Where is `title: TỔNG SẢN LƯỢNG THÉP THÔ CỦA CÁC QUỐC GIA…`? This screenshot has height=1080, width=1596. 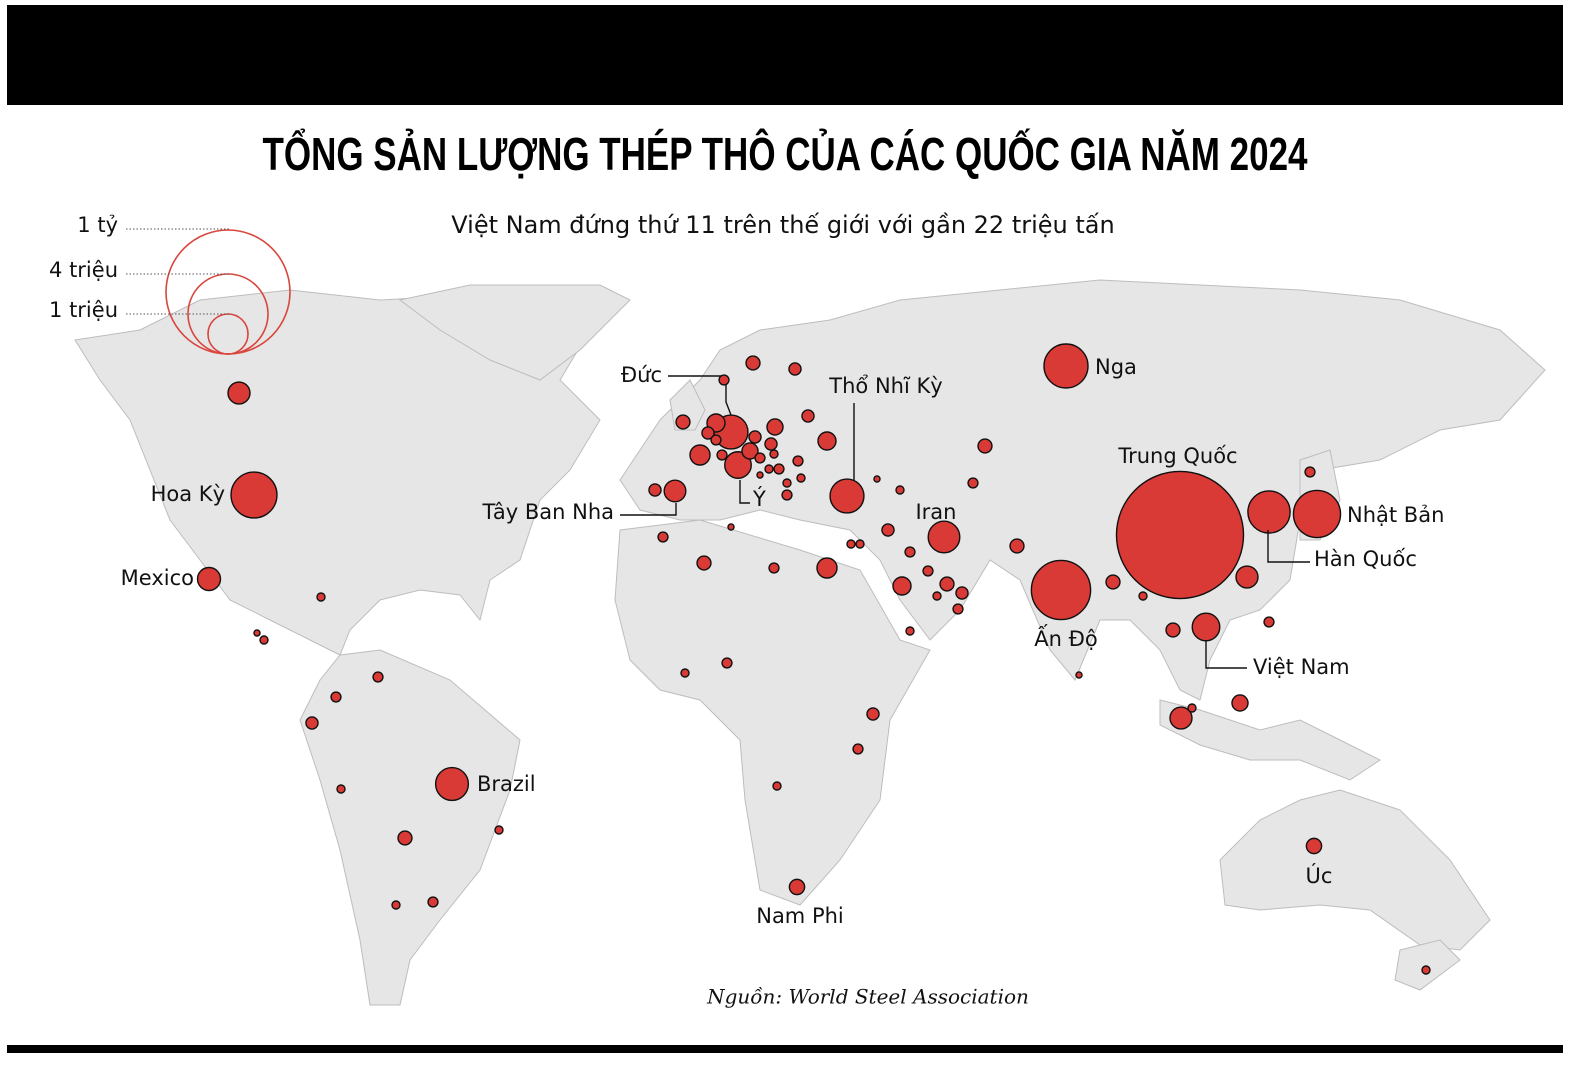
title: TỔNG SẢN LƯỢNG THÉP THÔ CỦA CÁC QUỐC GIA… is located at coordinates (785, 154).